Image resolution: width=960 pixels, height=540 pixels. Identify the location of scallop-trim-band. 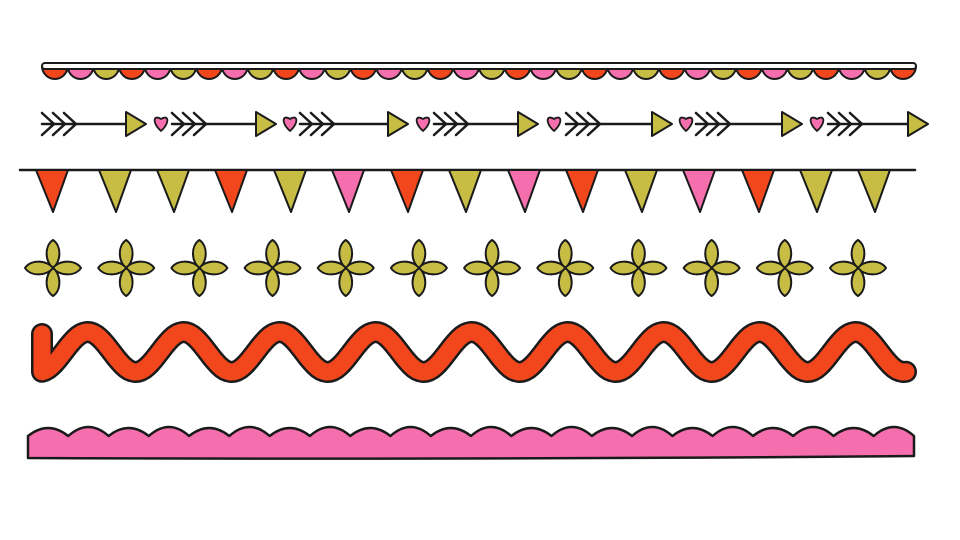
(479, 66).